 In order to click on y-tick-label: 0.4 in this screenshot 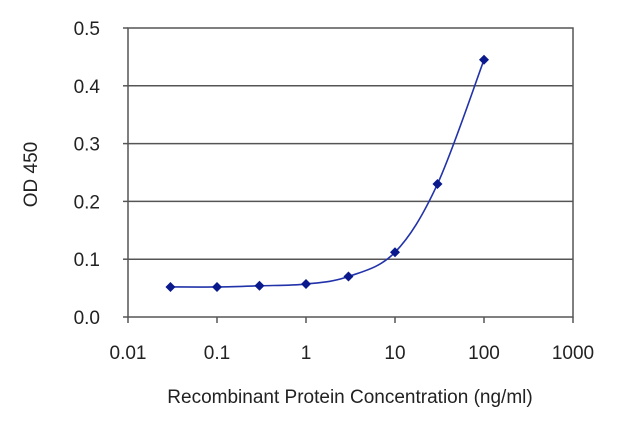, I will do `click(87, 87)`.